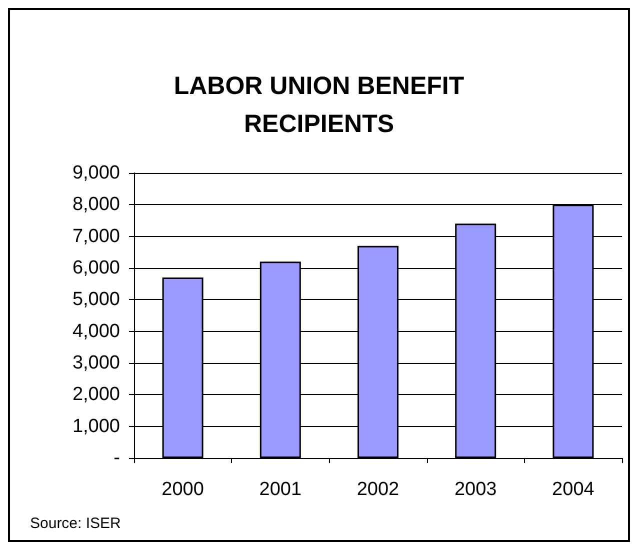 The height and width of the screenshot is (550, 638). Describe the element at coordinates (475, 489) in the screenshot. I see `x-tick-label: 2003` at that location.